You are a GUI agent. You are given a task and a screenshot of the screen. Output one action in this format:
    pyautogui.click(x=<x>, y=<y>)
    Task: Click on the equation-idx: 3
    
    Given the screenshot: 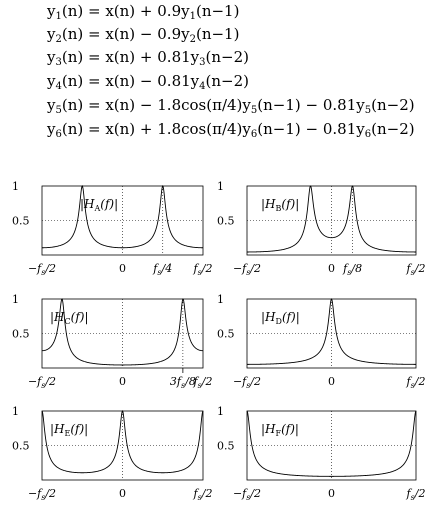 What is the action you would take?
    pyautogui.click(x=58, y=62)
    